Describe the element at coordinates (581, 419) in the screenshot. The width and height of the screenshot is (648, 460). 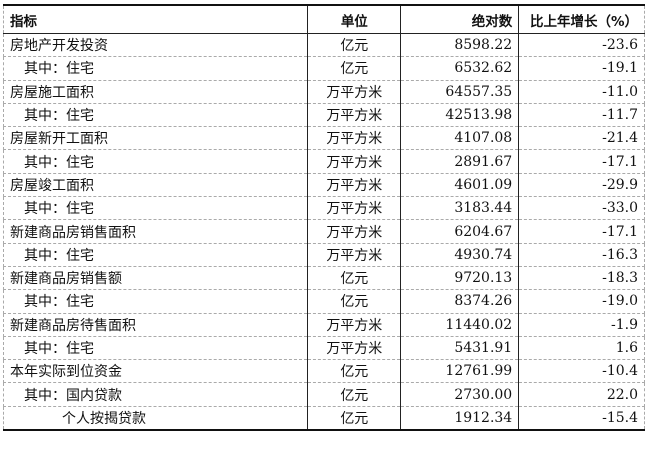
I see `growth-cell: -15.4` at that location.